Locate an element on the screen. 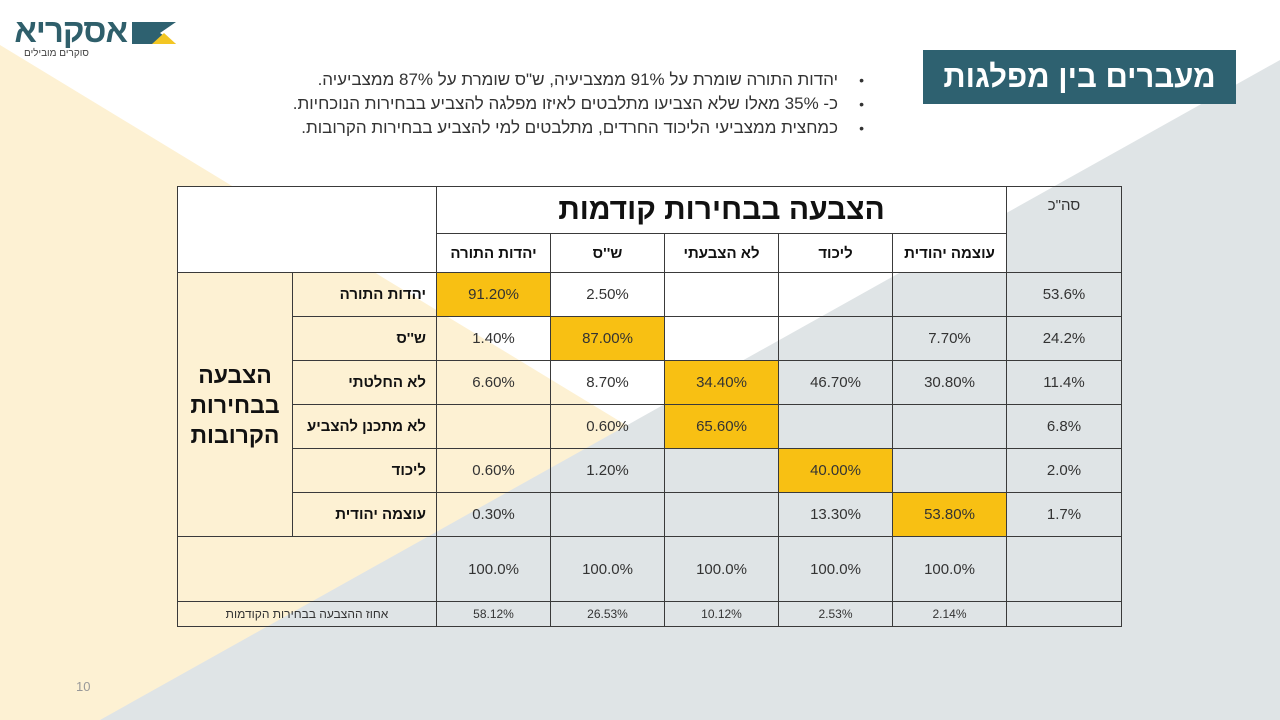 Image resolution: width=1280 pixels, height=720 pixels. row-total-cell: 53.6% is located at coordinates (1064, 294).